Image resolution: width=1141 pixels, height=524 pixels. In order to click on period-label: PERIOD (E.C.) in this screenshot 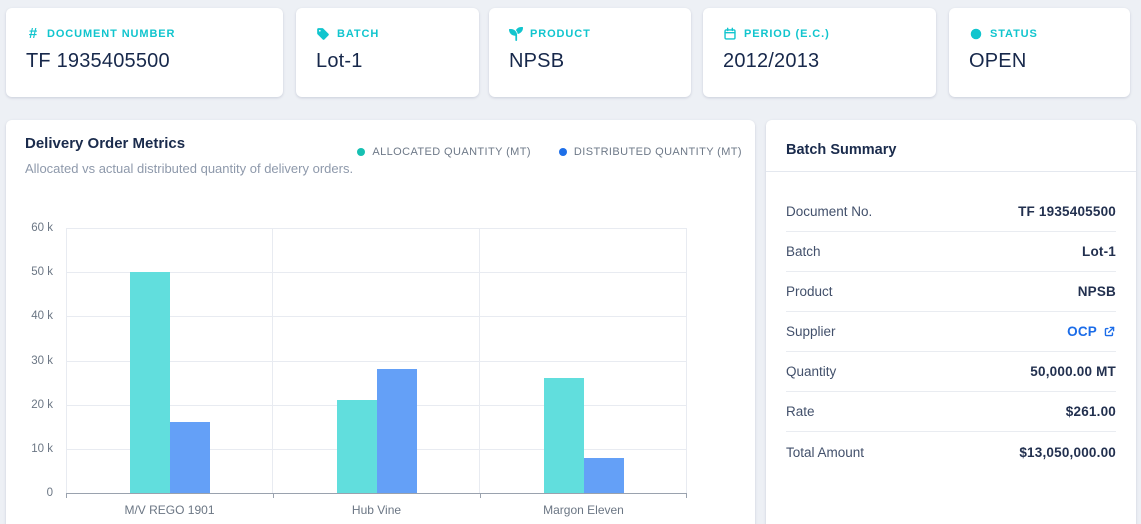, I will do `click(787, 34)`.